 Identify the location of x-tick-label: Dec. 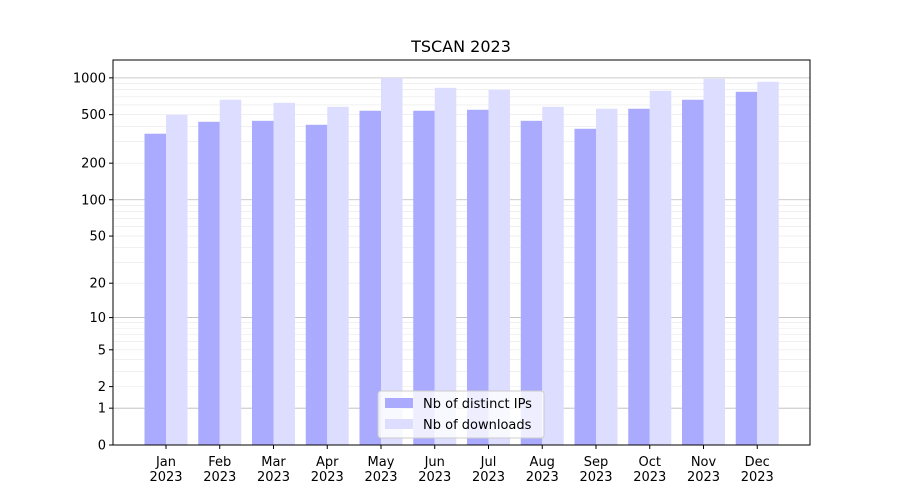
(757, 462).